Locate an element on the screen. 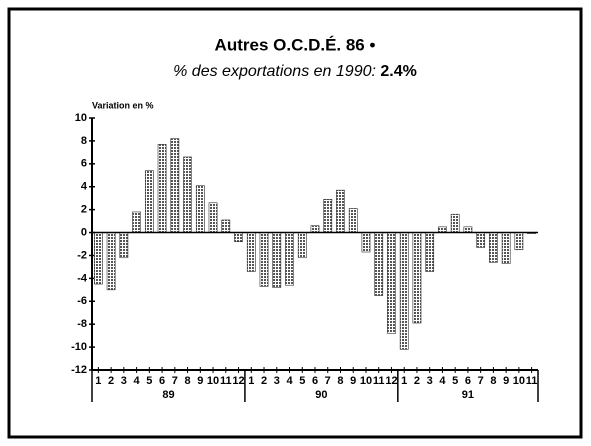  y-tick-label: 4 is located at coordinates (84, 187).